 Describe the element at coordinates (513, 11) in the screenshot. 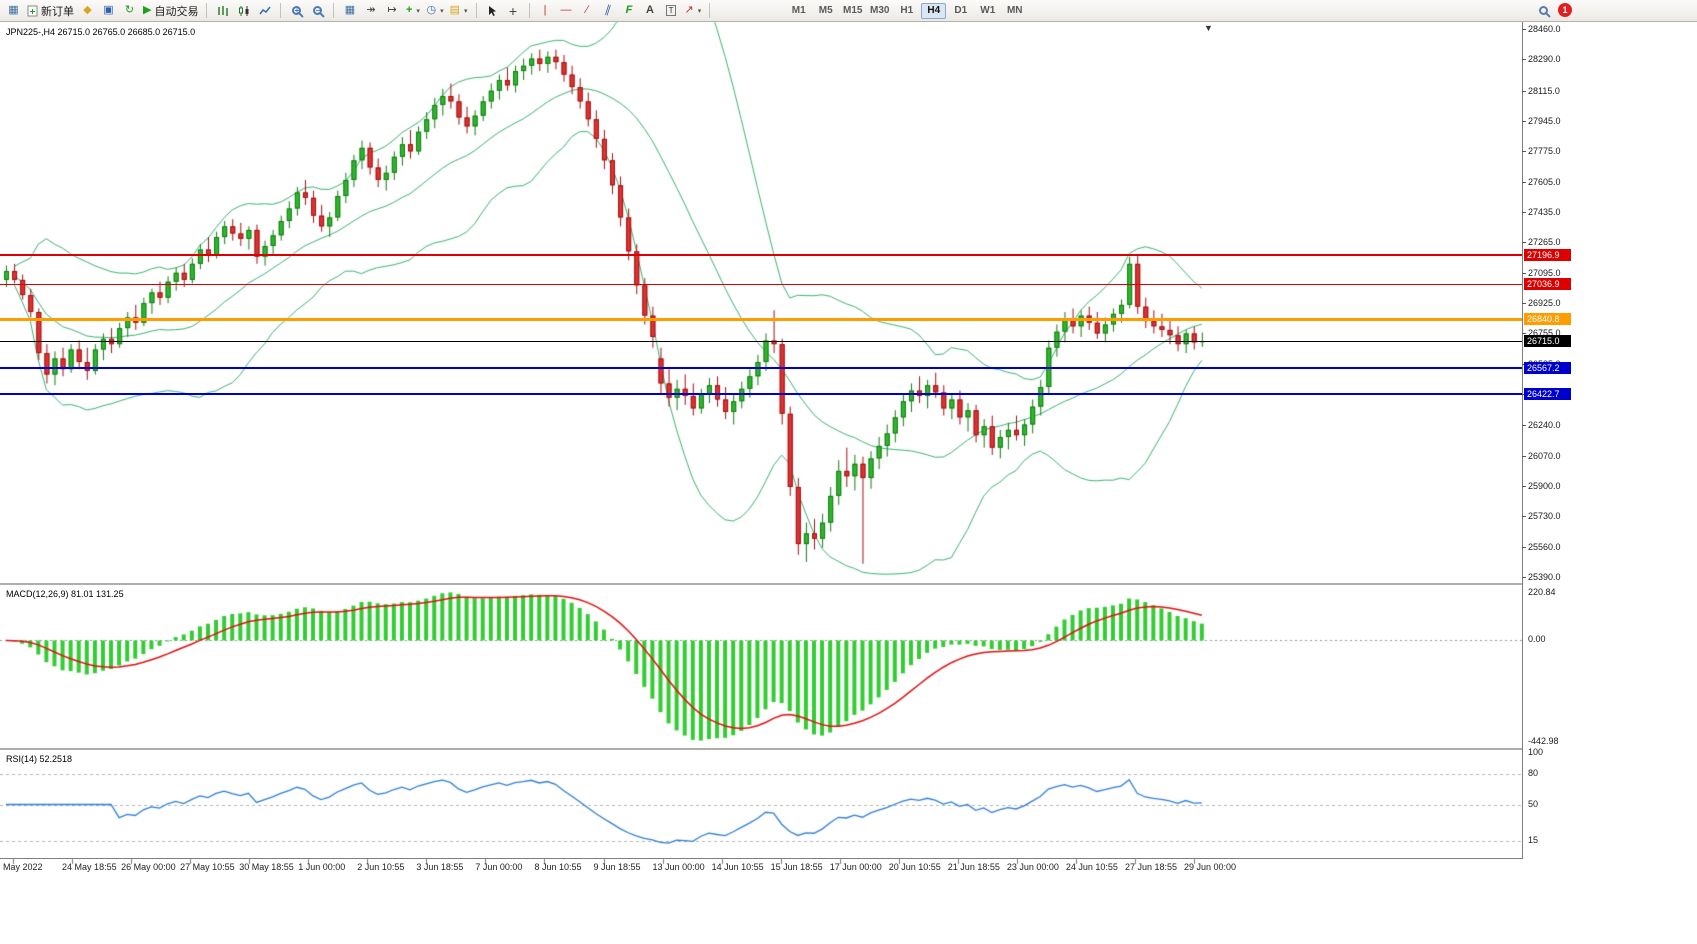

I see `crosshair-button: +` at that location.